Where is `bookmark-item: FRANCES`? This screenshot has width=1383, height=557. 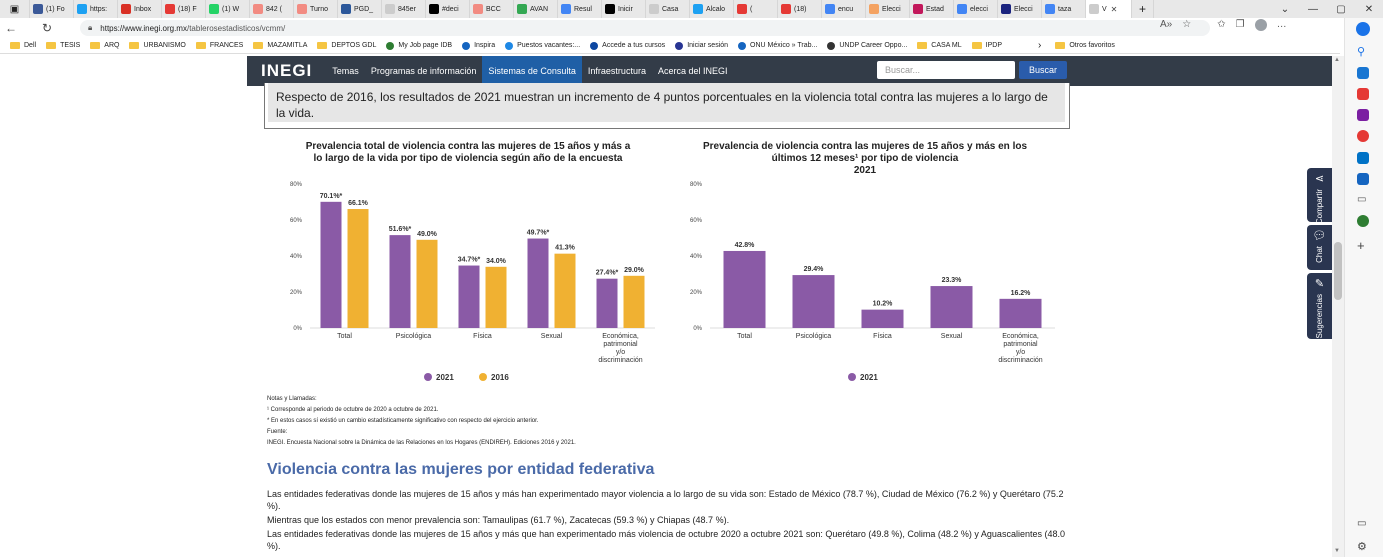
bookmark-item: FRANCES is located at coordinates (219, 45).